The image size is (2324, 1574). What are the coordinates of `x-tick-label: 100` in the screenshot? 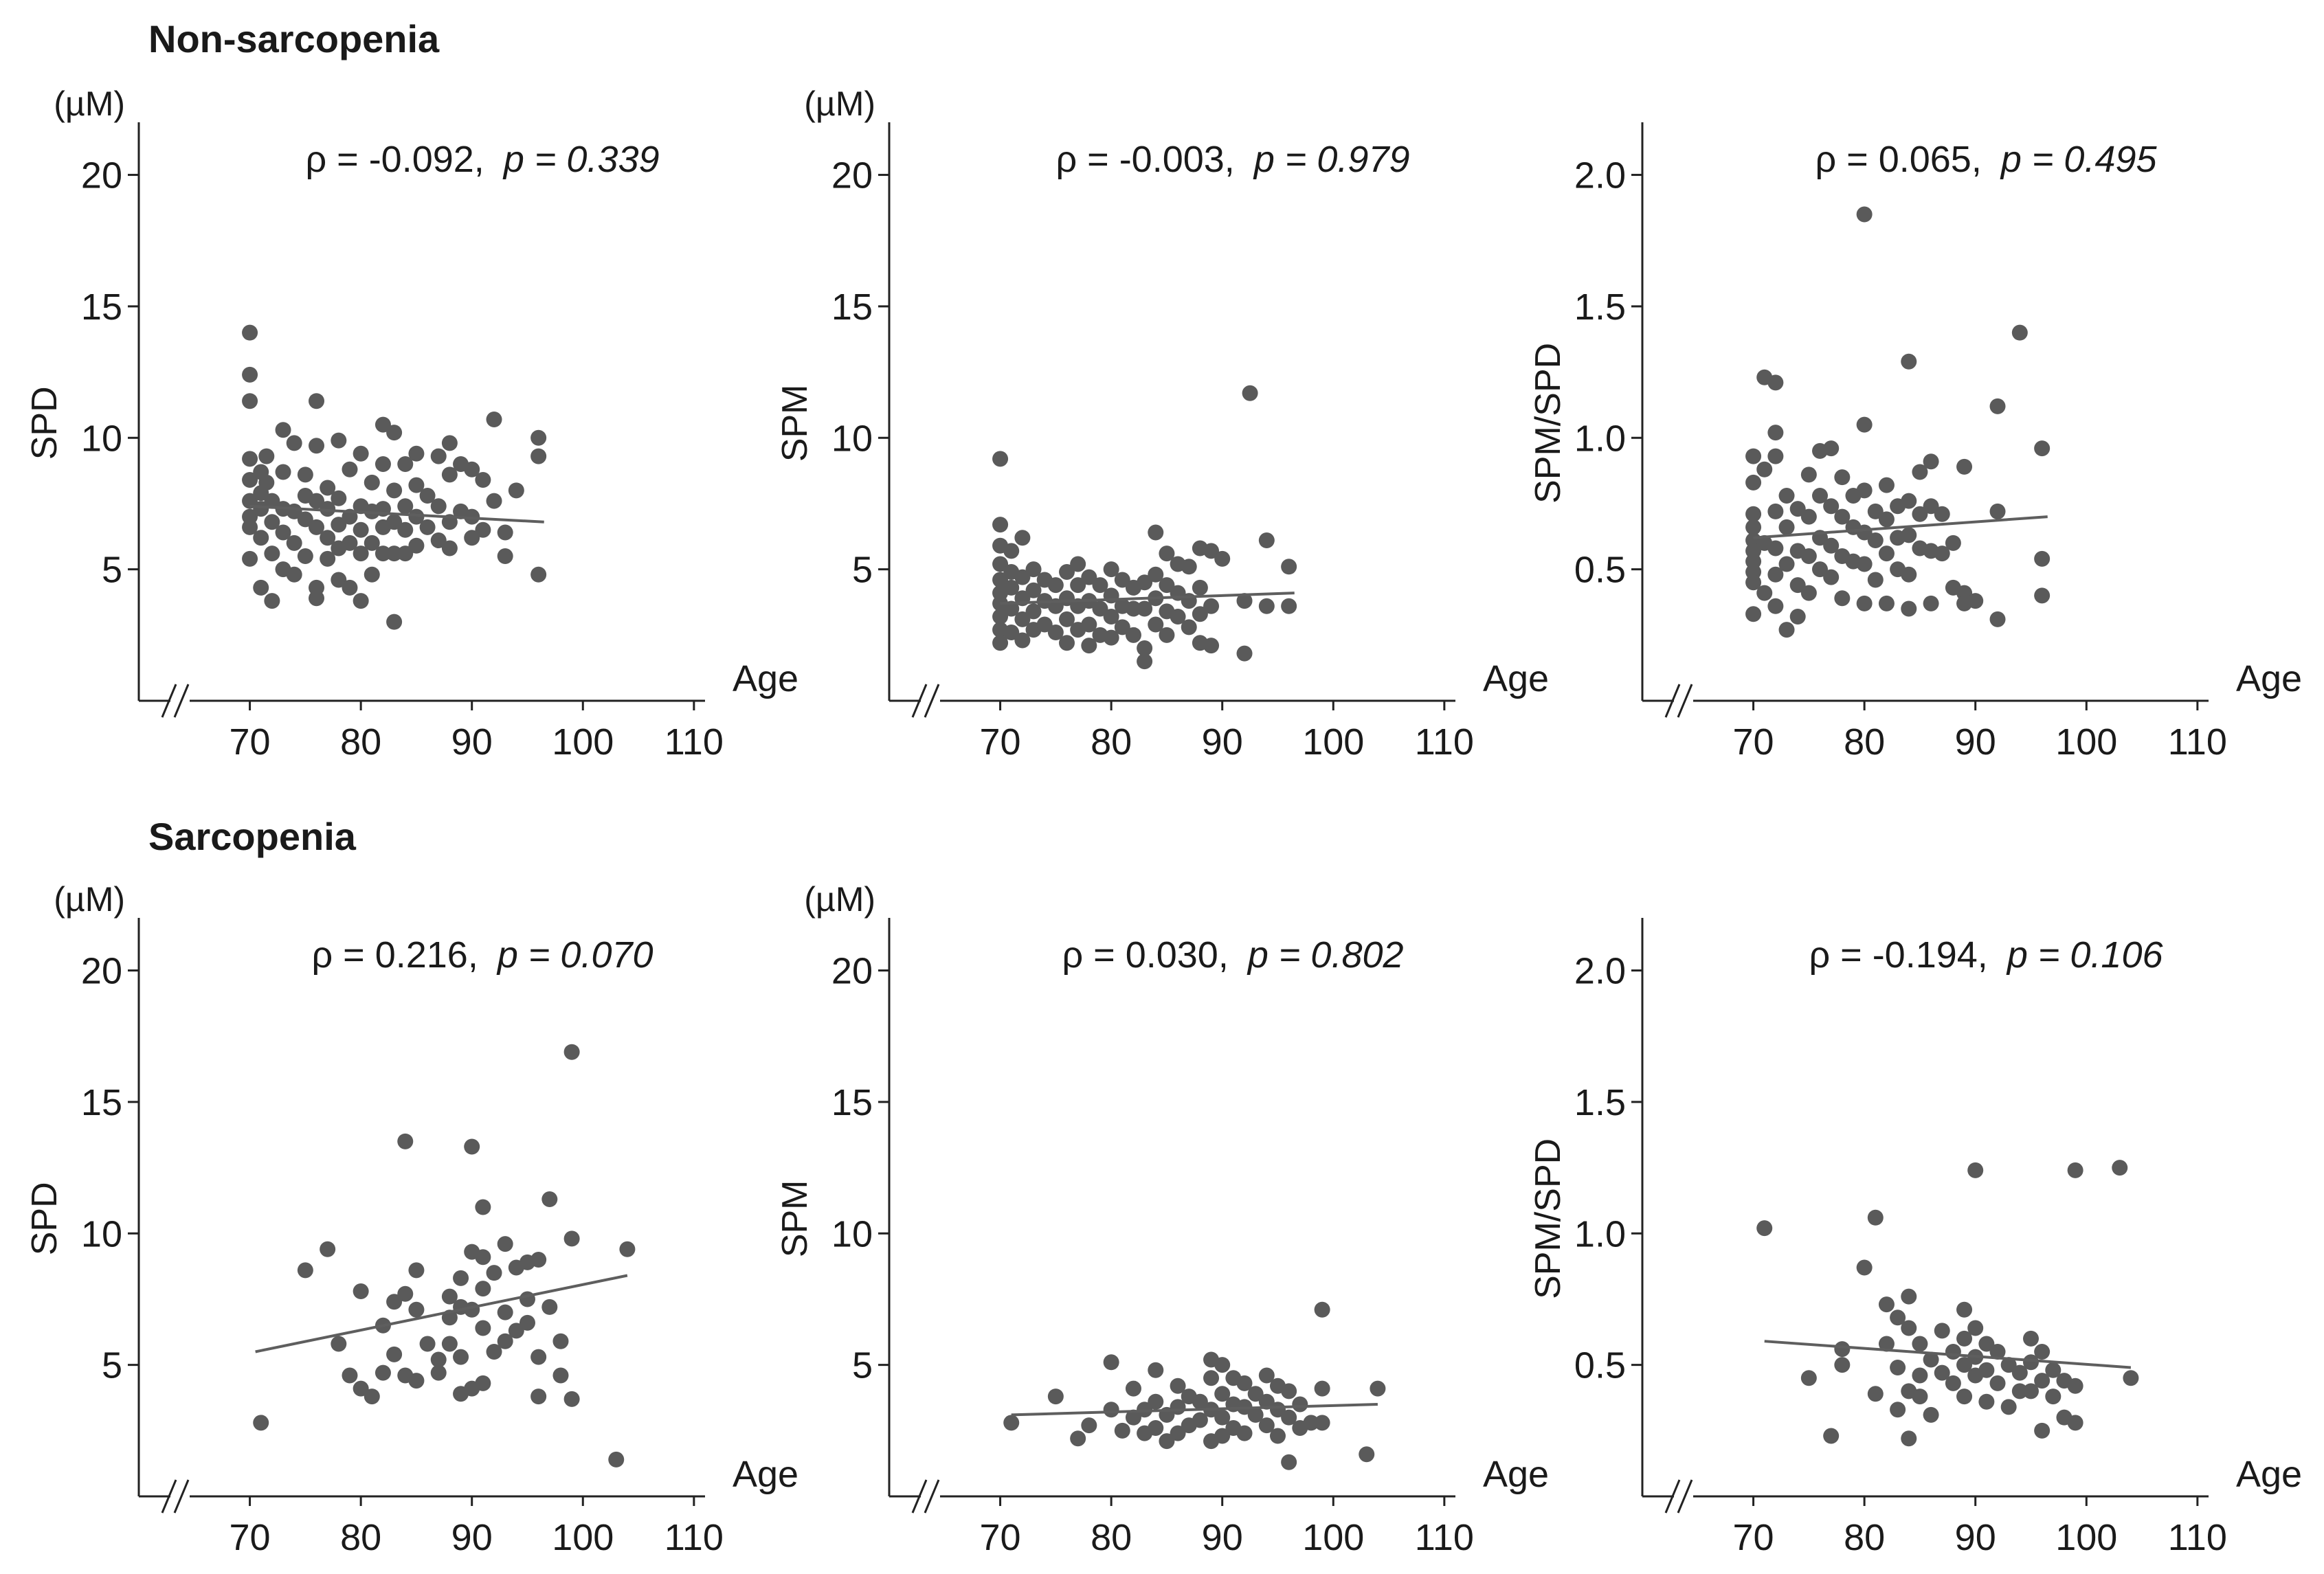 It's located at (1333, 1537).